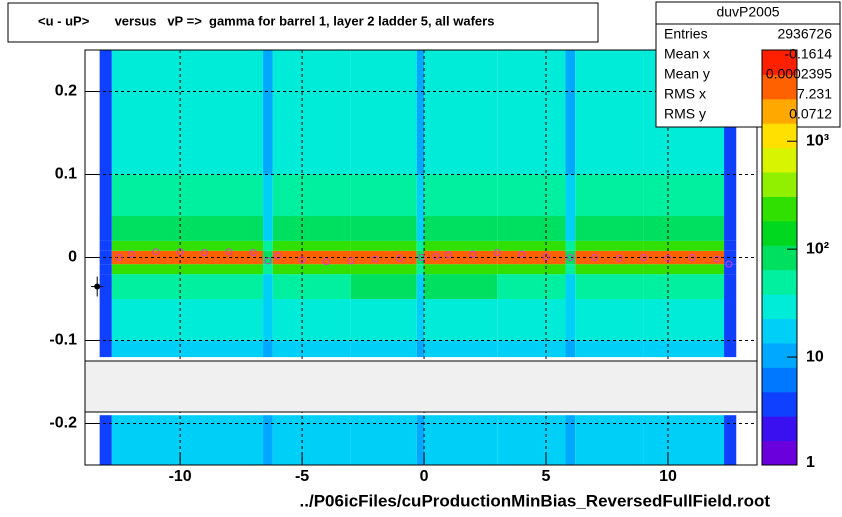 This screenshot has height=517, width=842. What do you see at coordinates (809, 54) in the screenshot?
I see `stats-value: -0.1614` at bounding box center [809, 54].